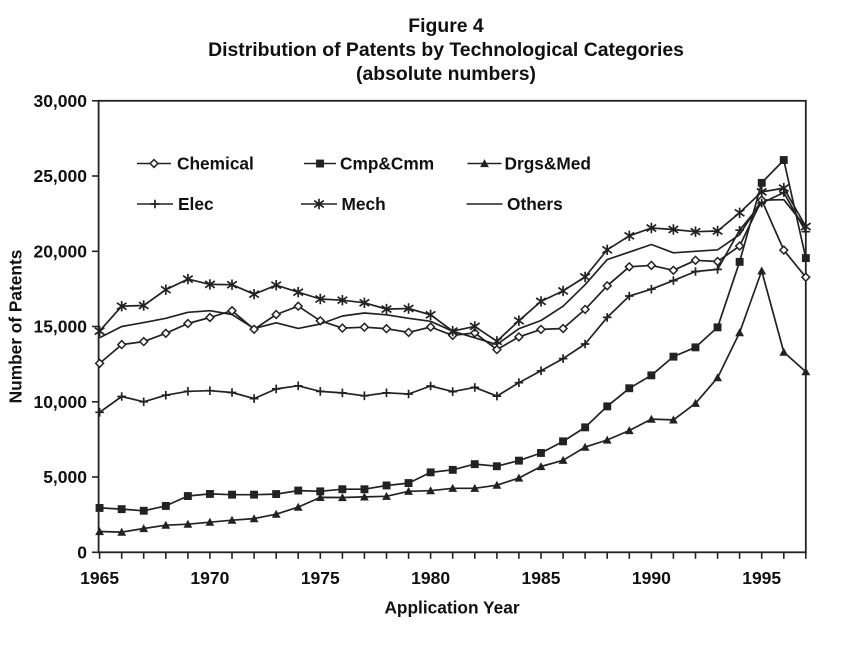 The image size is (849, 649). I want to click on svg-text: 0, so click(82, 553).